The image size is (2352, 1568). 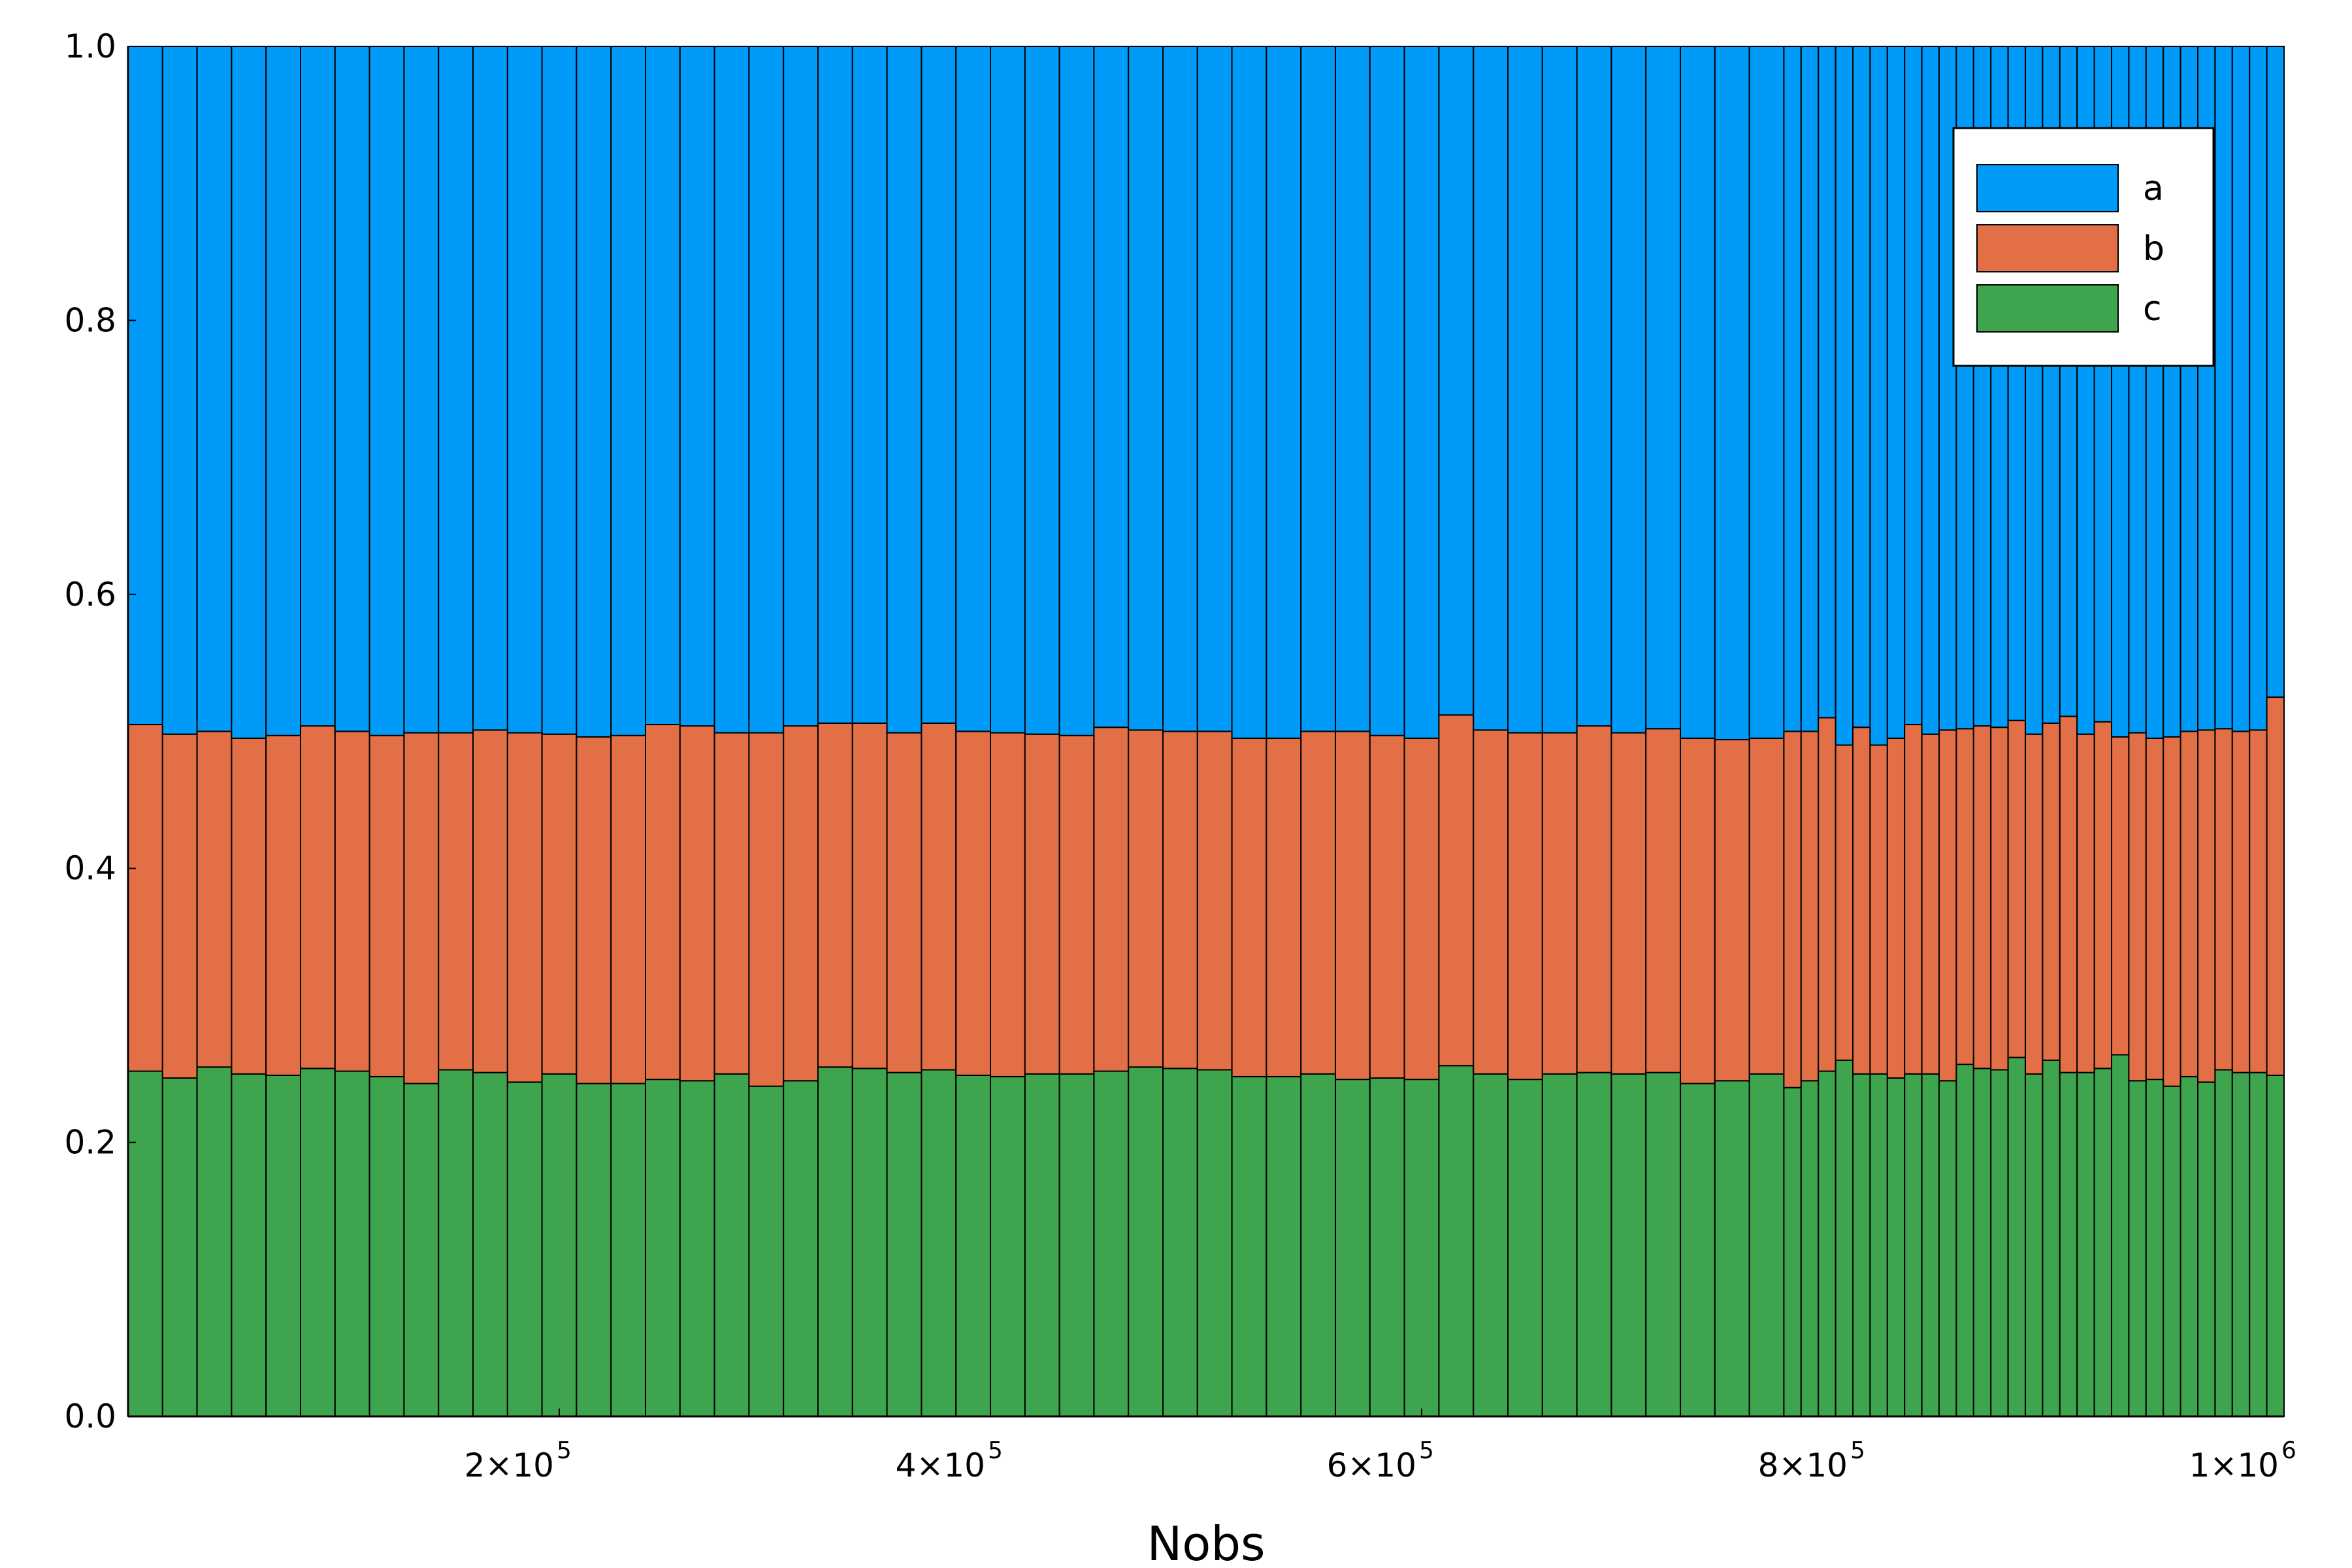 What do you see at coordinates (2153, 188) in the screenshot?
I see `legend-label-a: a` at bounding box center [2153, 188].